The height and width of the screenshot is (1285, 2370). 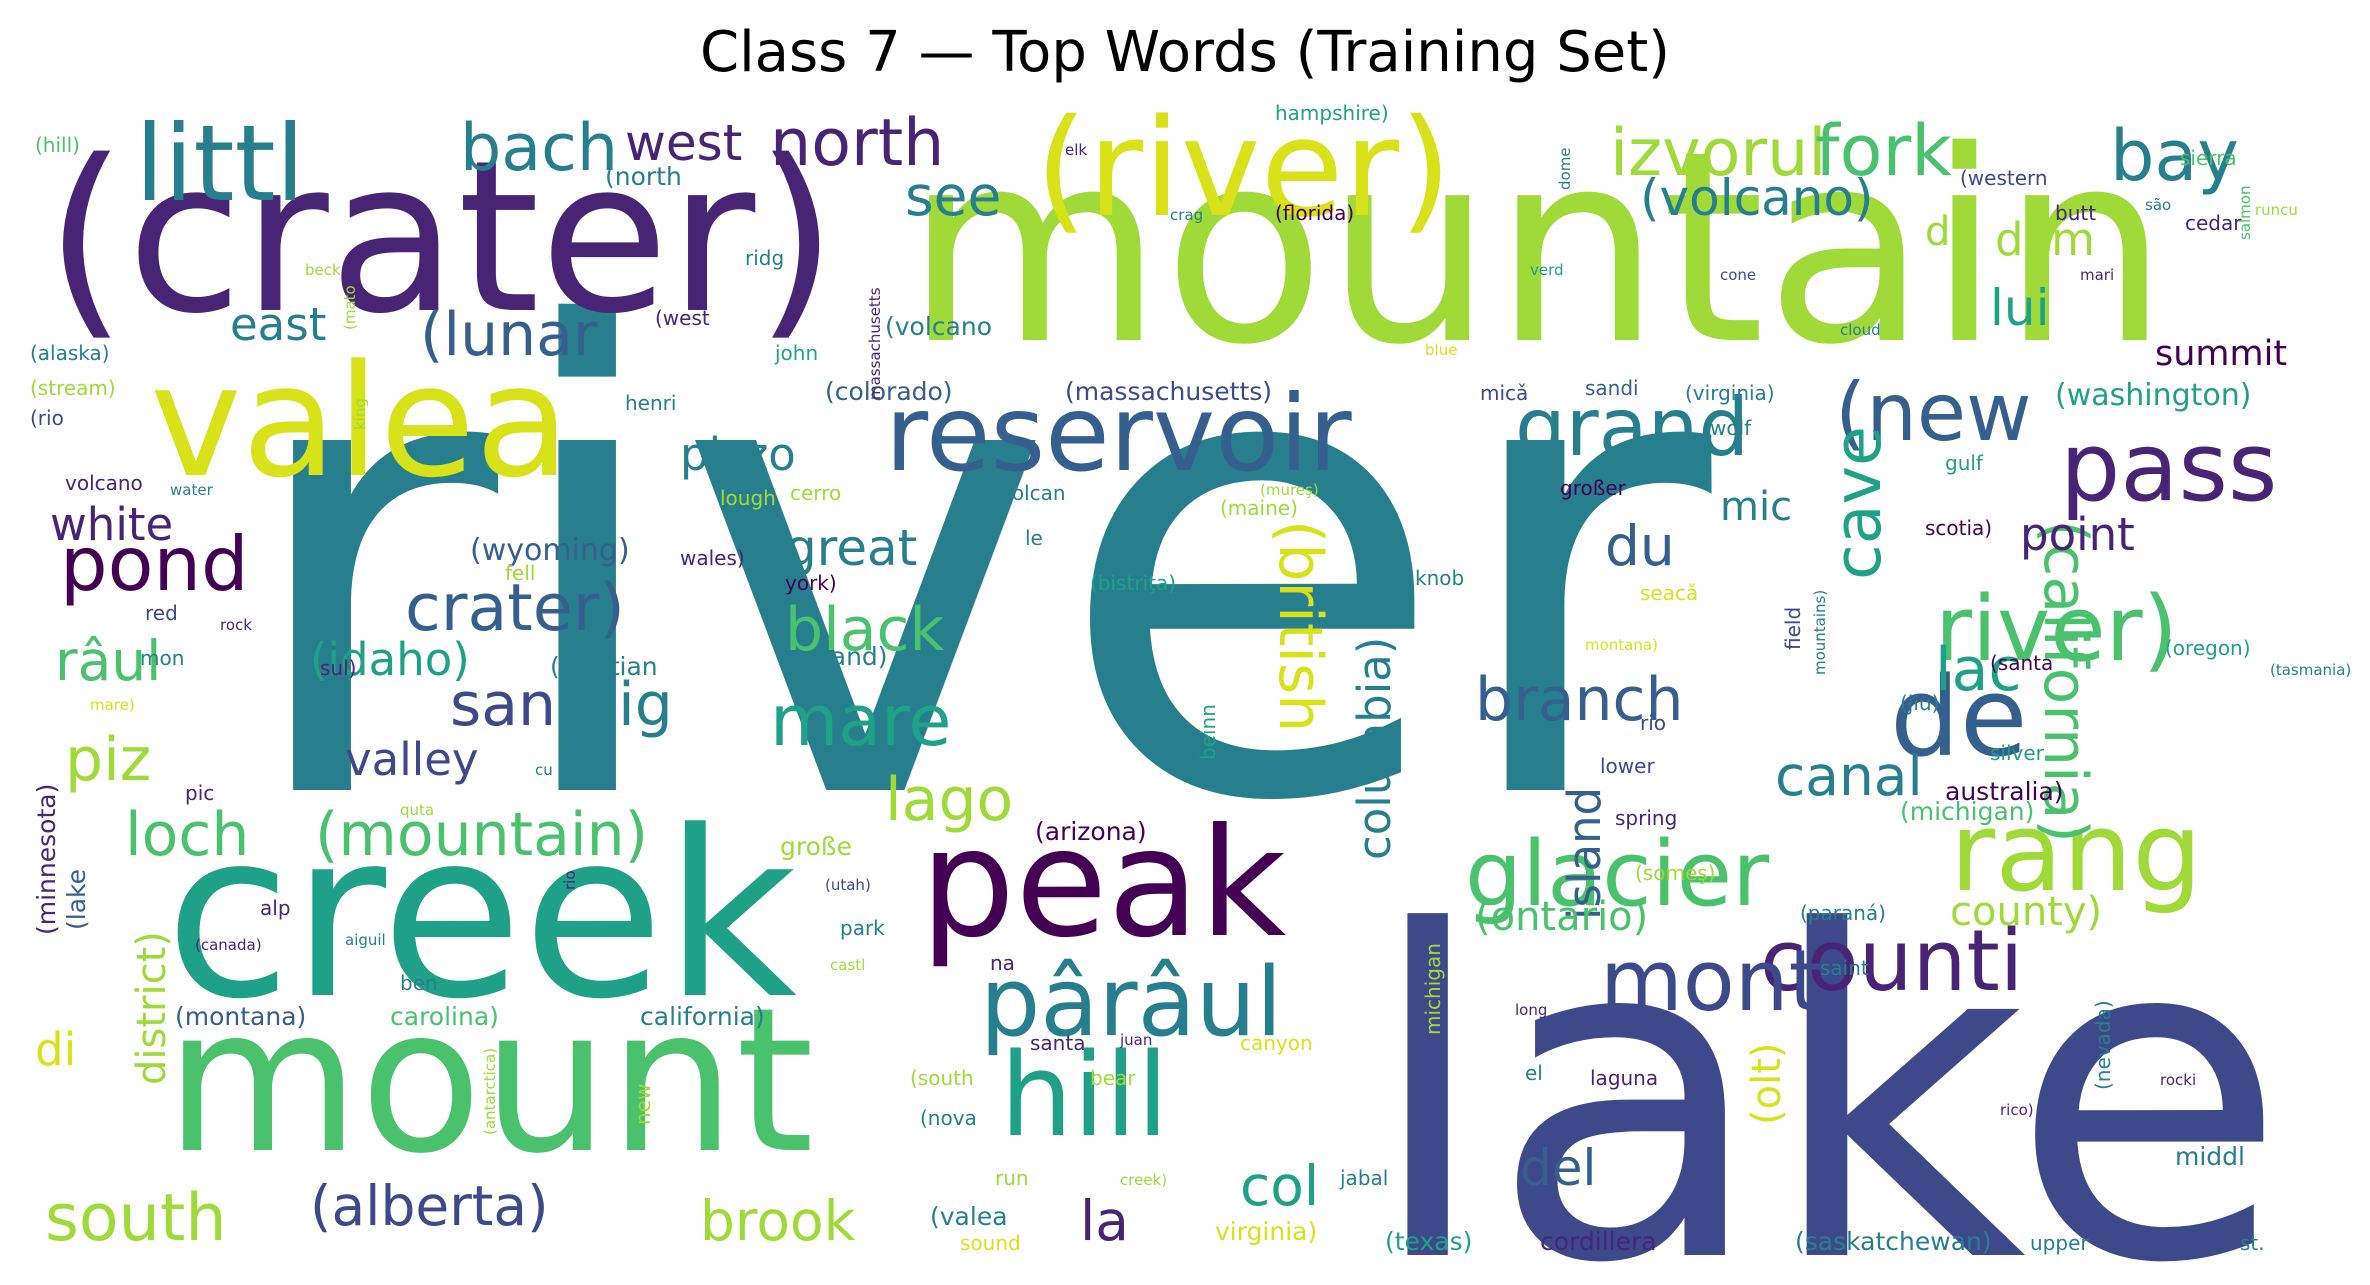 I want to click on word-massachusetts: massachusetts, so click(x=875, y=343).